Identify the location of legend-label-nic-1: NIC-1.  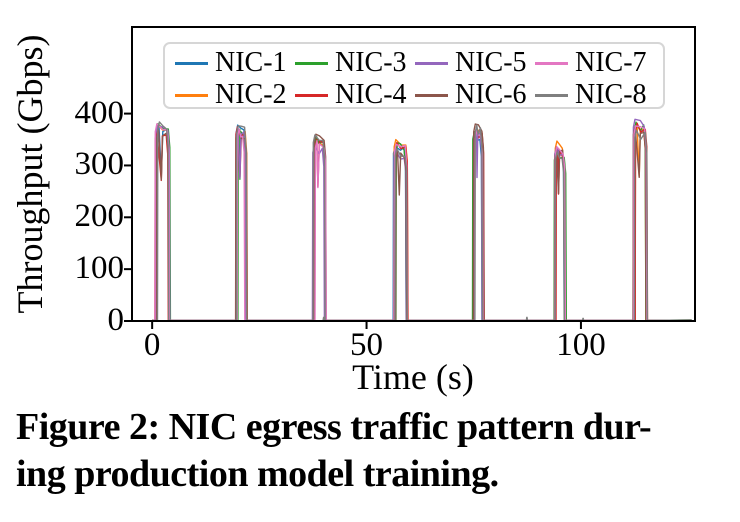
(251, 62).